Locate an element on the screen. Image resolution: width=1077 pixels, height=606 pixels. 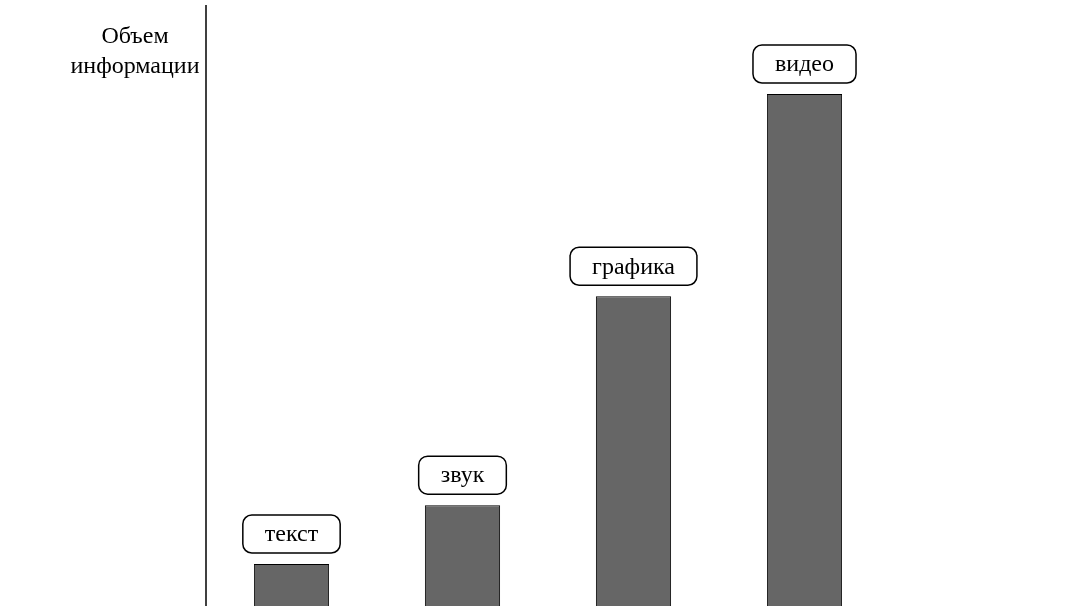
x-tick-label: графика is located at coordinates (634, 265).